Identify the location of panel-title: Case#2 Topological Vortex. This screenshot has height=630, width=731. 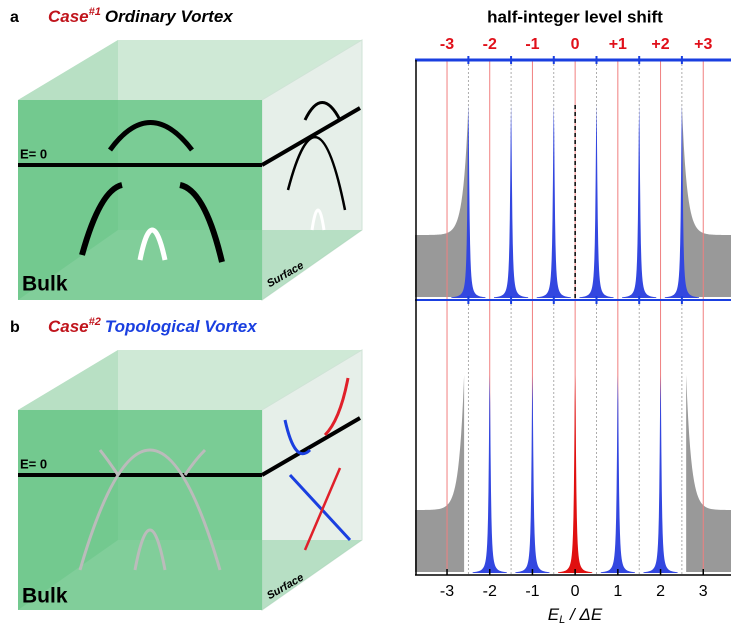
(153, 326).